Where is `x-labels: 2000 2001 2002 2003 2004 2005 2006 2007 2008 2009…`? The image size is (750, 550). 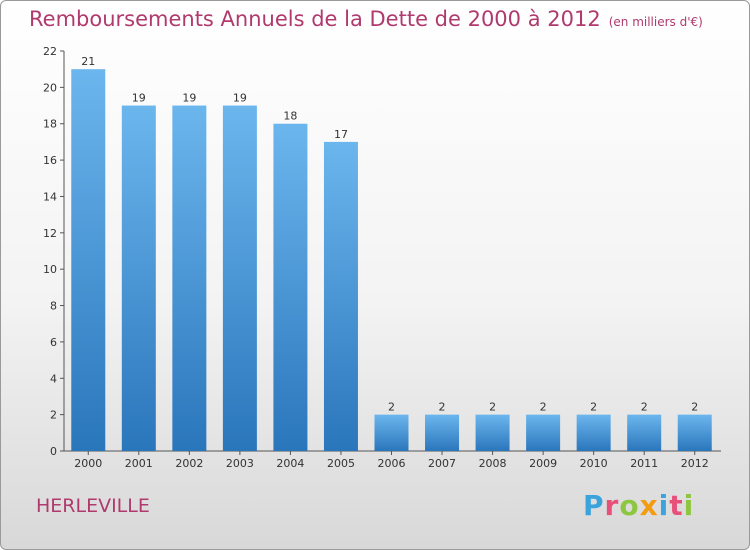 x-labels: 2000 2001 2002 2003 2004 2005 2006 2007 2008 2009… is located at coordinates (391, 460).